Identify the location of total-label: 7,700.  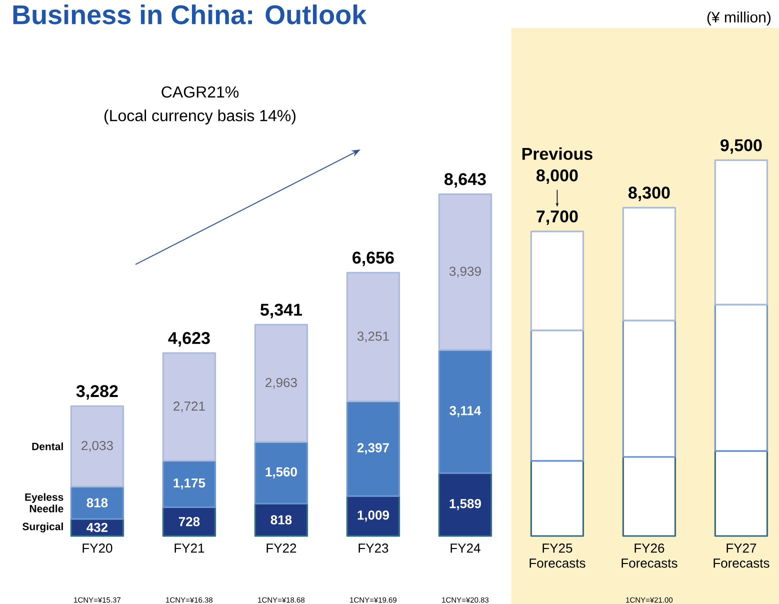
(557, 217).